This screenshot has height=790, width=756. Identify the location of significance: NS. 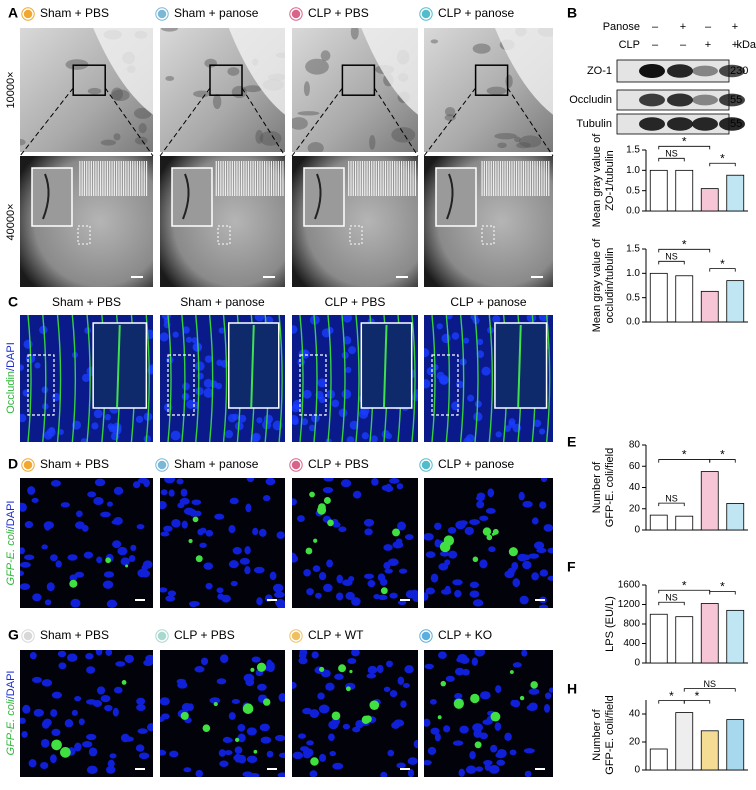
(671, 499).